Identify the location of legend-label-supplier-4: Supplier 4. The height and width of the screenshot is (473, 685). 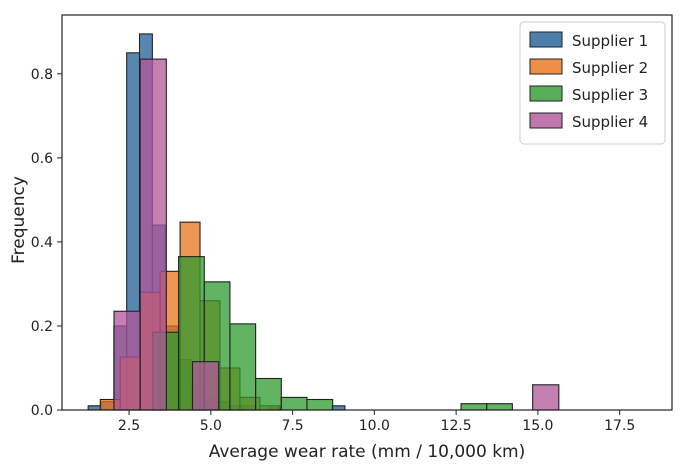
(610, 122).